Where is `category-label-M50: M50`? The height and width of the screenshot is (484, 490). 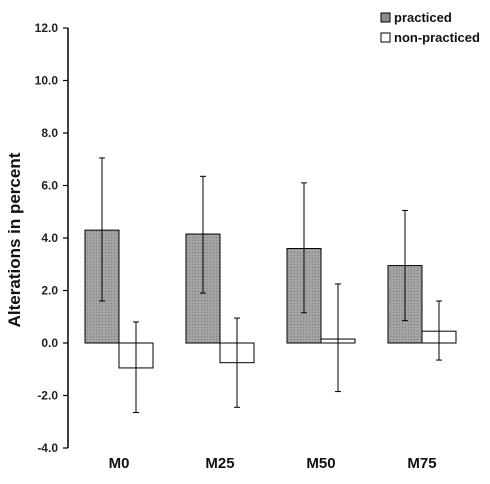 category-label-M50: M50 is located at coordinates (320, 463).